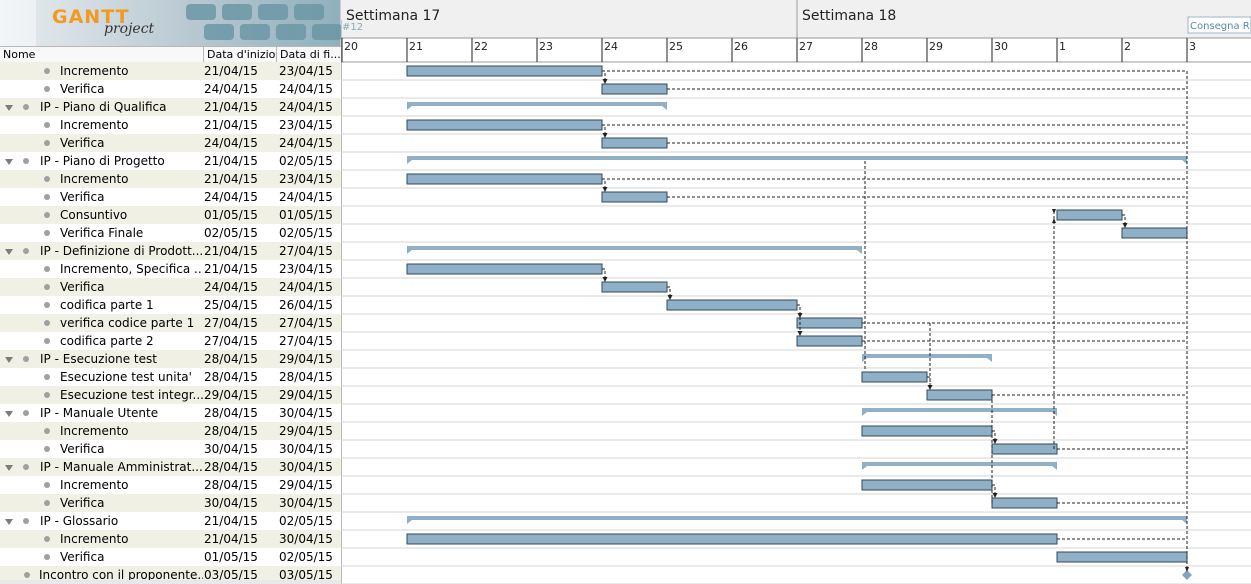  What do you see at coordinates (1187, 575) in the screenshot?
I see `milestone-diamond-icon` at bounding box center [1187, 575].